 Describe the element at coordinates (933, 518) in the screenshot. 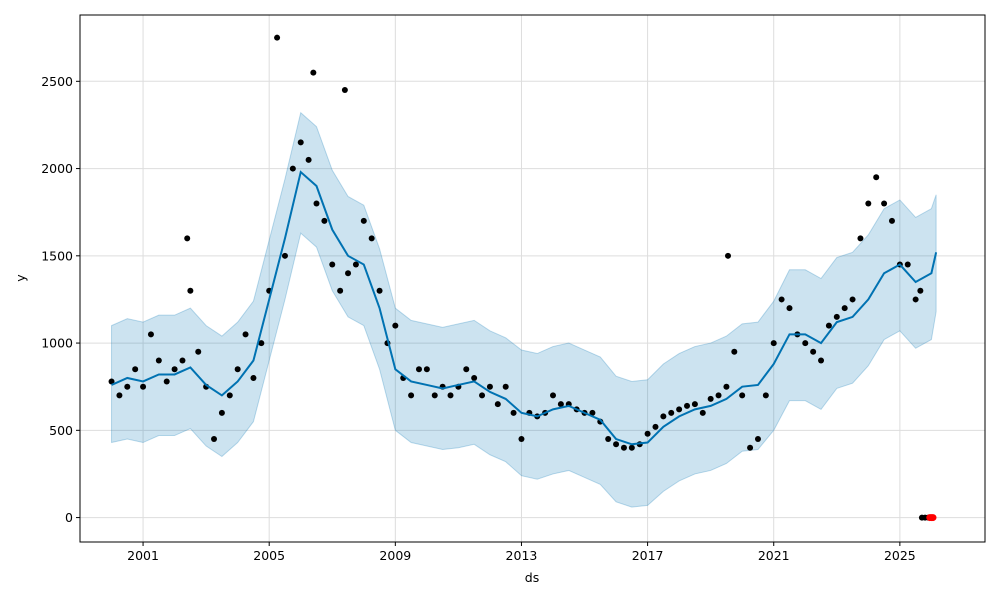

I see `highlighted-point` at that location.